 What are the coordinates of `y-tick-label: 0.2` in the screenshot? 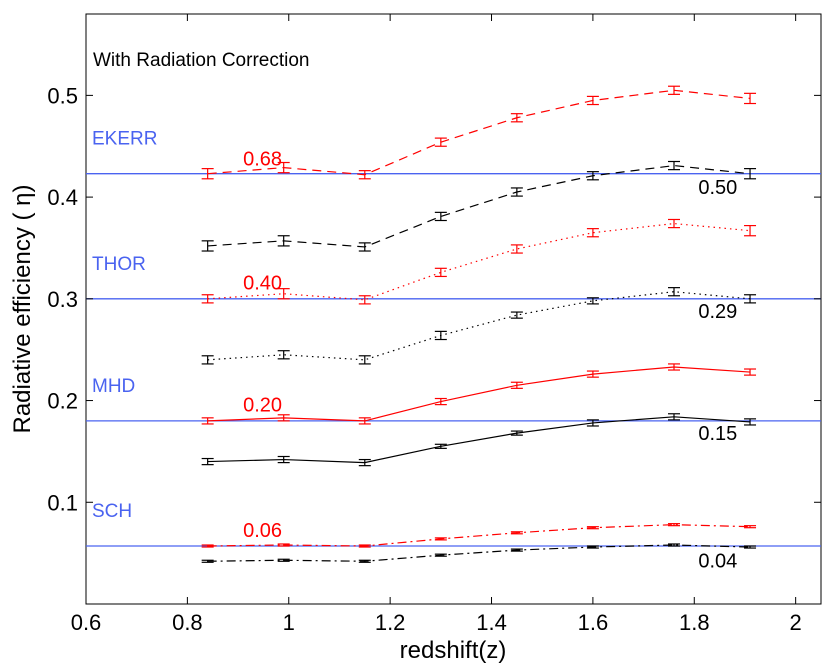 It's located at (62, 401).